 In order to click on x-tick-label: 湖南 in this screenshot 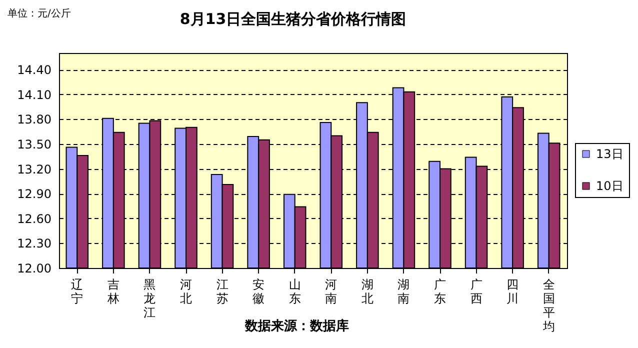, I will do `click(404, 292)`.